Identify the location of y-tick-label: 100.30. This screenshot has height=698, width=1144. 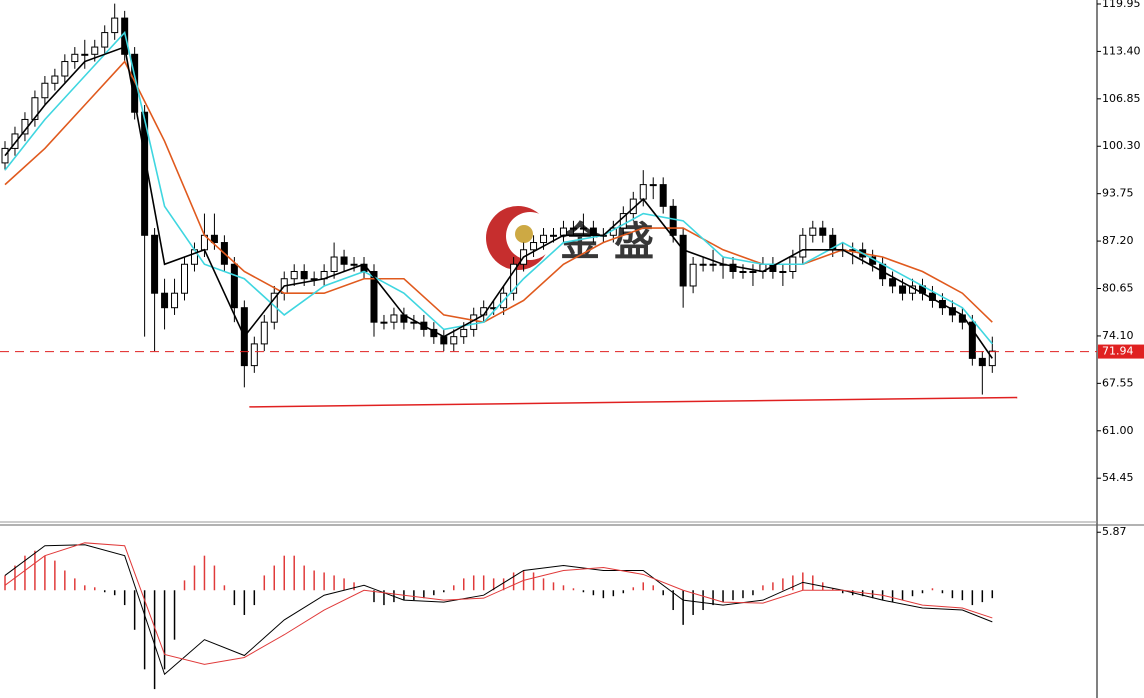
(1121, 145).